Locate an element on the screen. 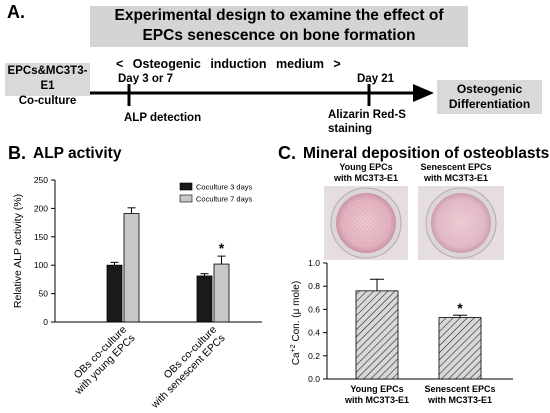 Image resolution: width=550 pixels, height=413 pixels. y-tick-label: 150 is located at coordinates (41, 237).